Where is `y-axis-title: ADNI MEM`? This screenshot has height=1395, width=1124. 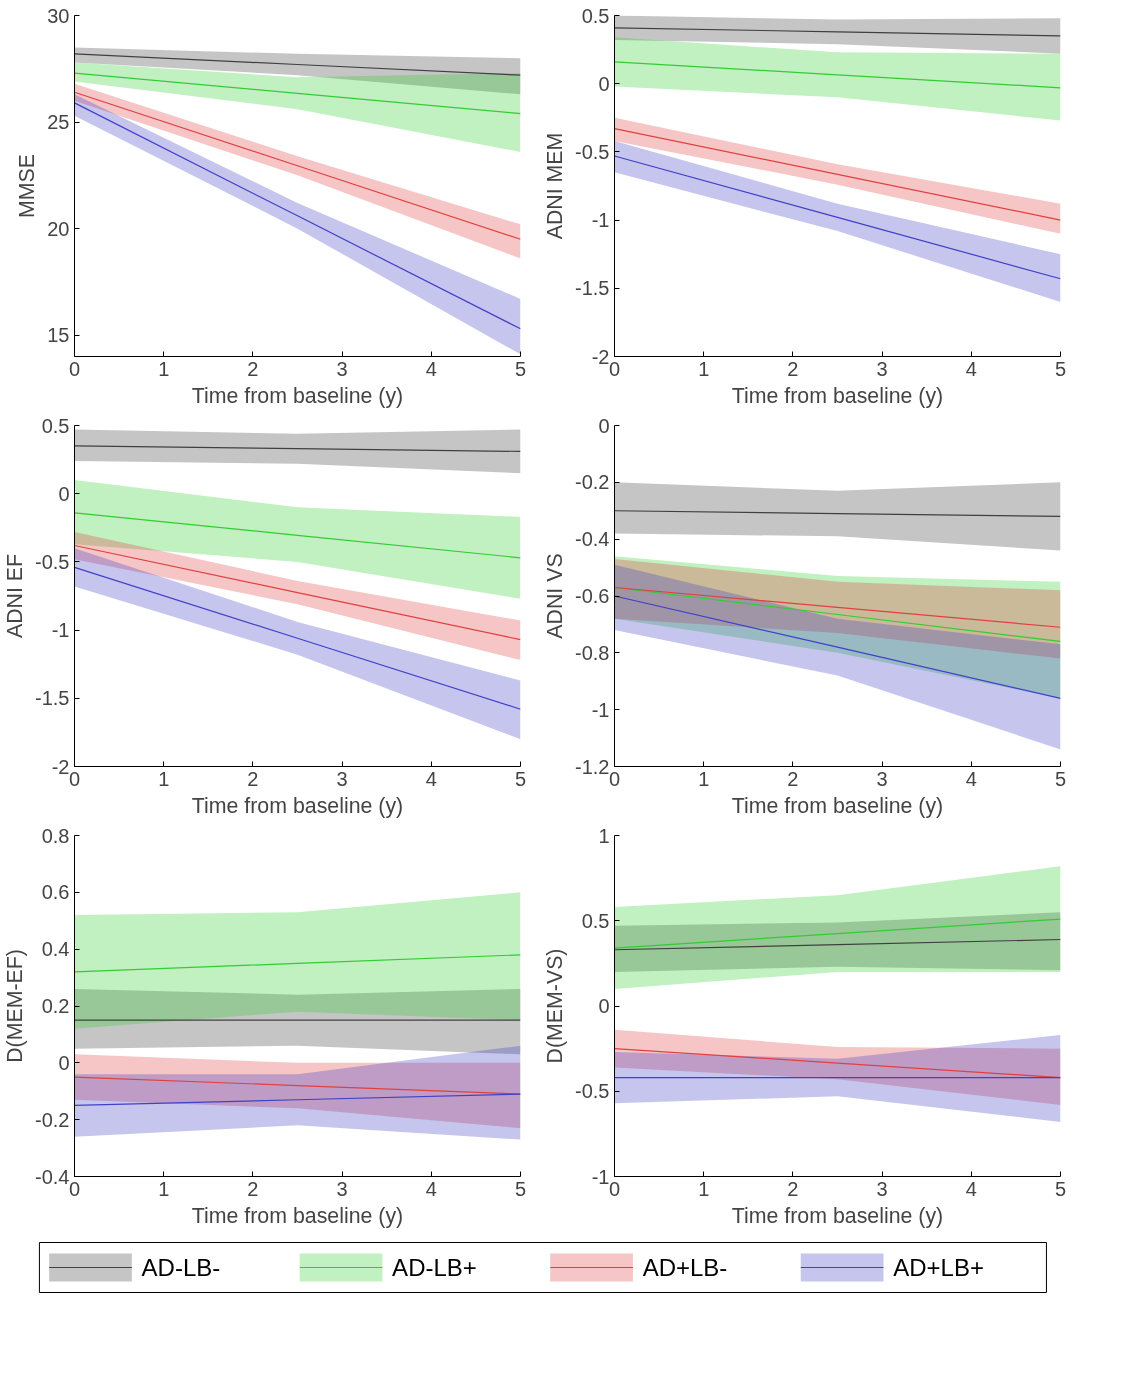
y-axis-title: ADNI MEM is located at coordinates (555, 186).